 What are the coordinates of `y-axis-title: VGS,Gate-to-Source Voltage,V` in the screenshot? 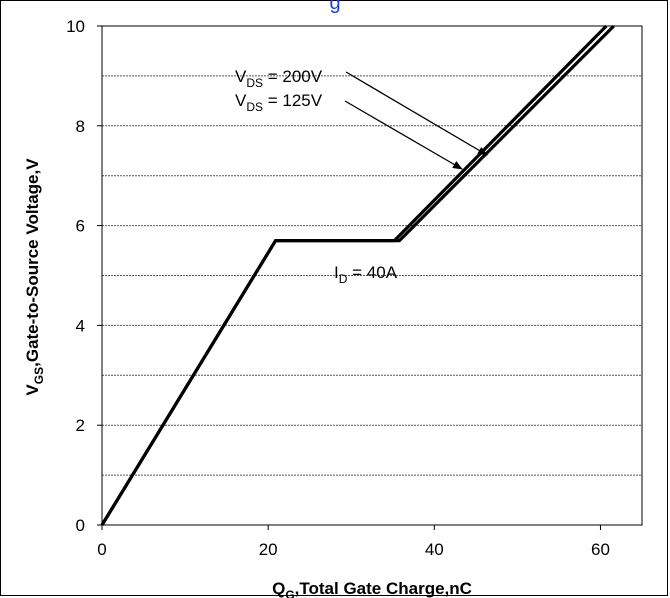 It's located at (34, 277).